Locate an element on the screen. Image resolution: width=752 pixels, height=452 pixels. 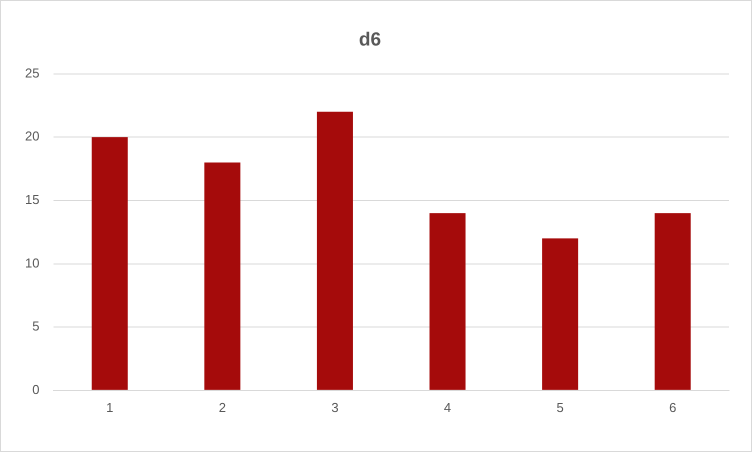
x-tick-label: 3 is located at coordinates (335, 407).